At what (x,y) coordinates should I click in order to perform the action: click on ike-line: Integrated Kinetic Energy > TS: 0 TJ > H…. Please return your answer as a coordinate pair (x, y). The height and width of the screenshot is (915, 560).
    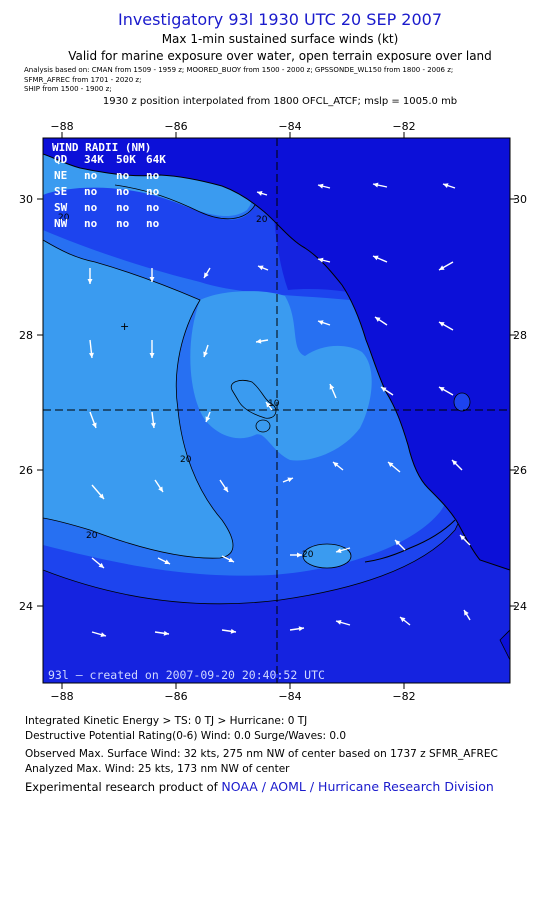
    Looking at the image, I should click on (166, 721).